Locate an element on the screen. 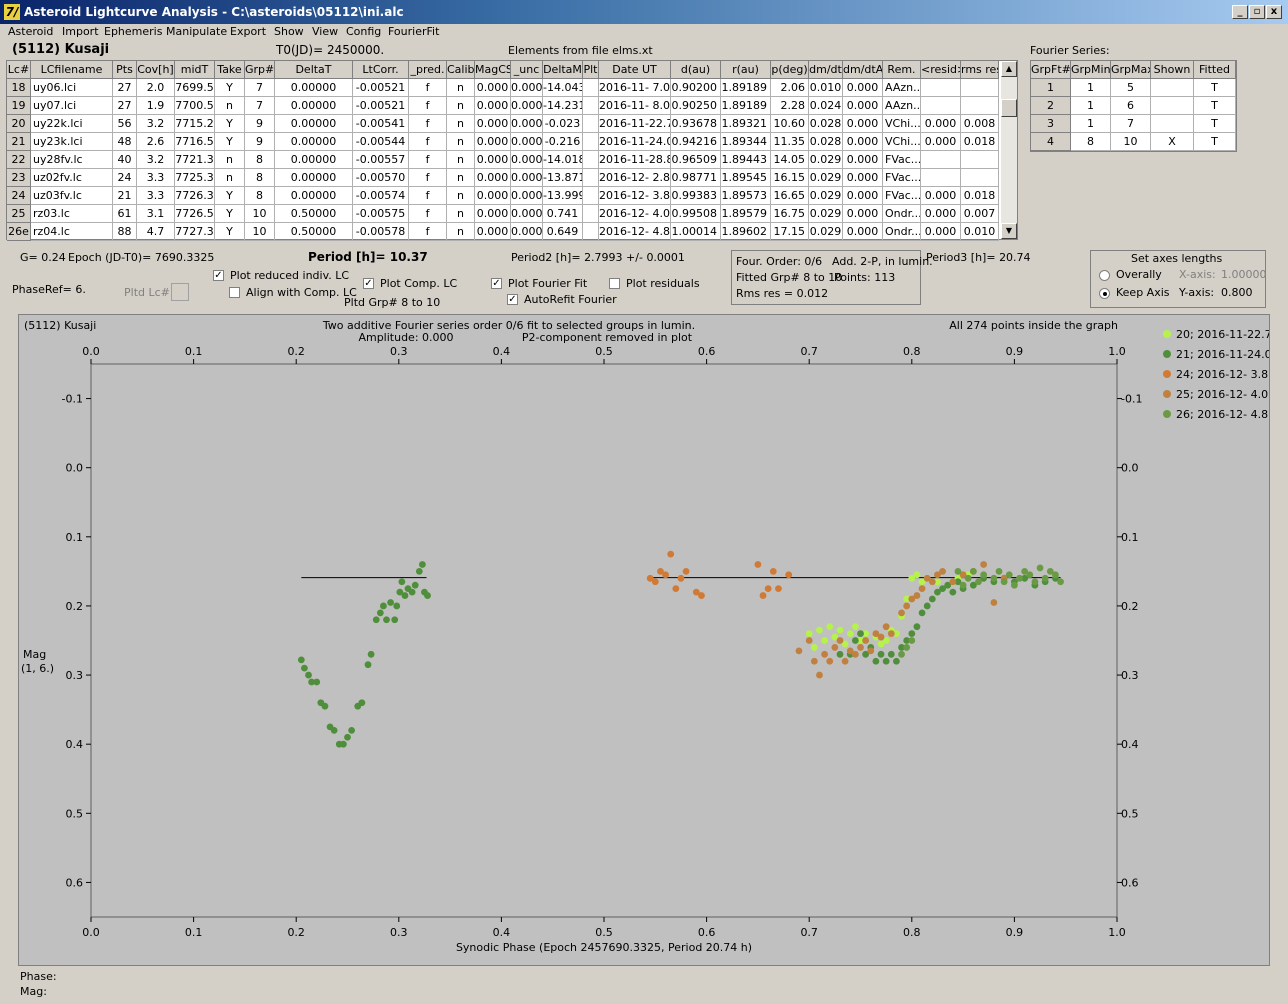 Image resolution: width=1288 pixels, height=1004 pixels. fourier-col-shown: Shown is located at coordinates (1172, 70).